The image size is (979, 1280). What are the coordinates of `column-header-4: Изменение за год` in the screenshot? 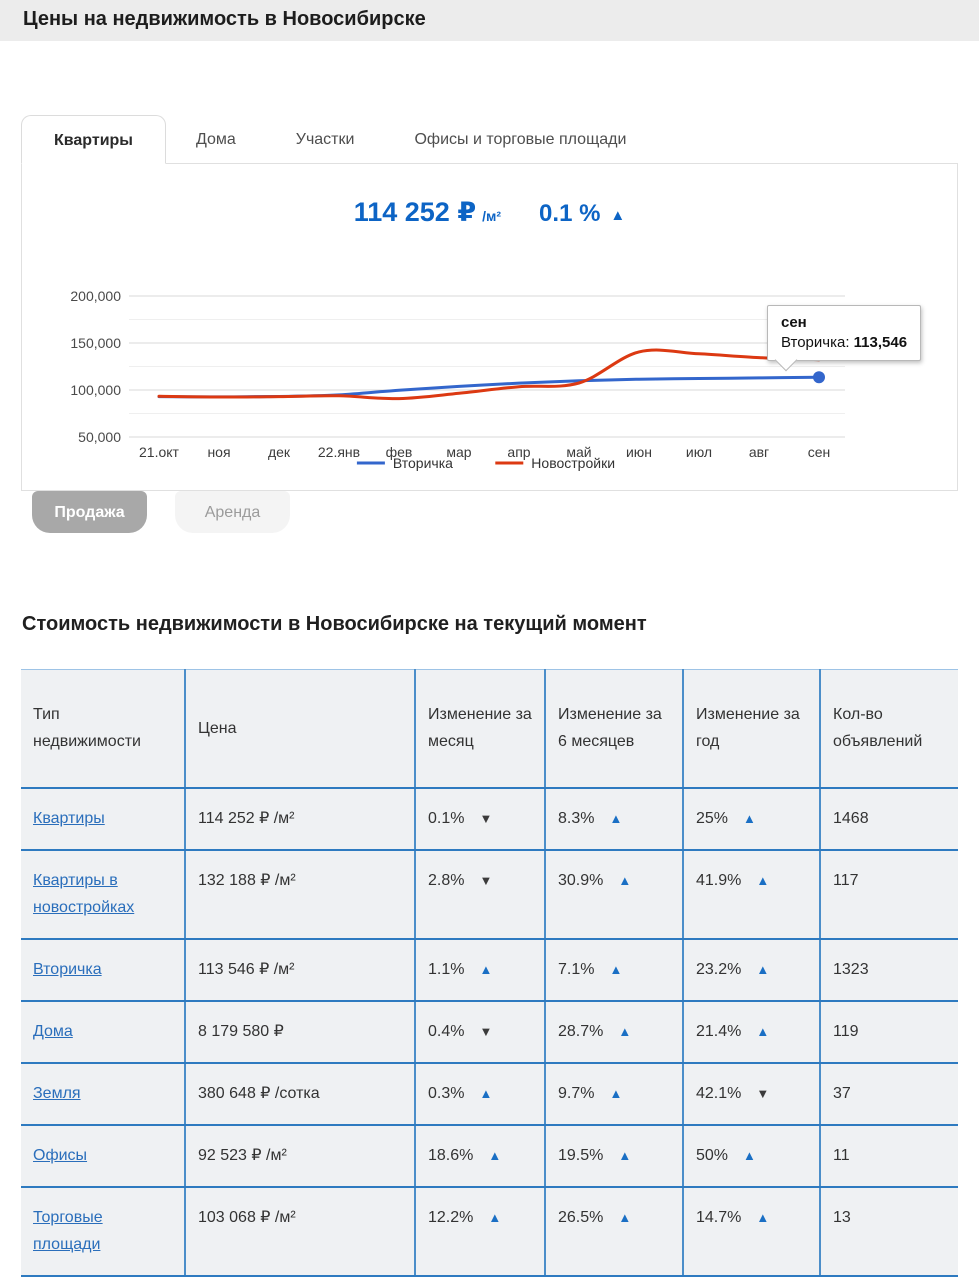 It's located at (752, 729).